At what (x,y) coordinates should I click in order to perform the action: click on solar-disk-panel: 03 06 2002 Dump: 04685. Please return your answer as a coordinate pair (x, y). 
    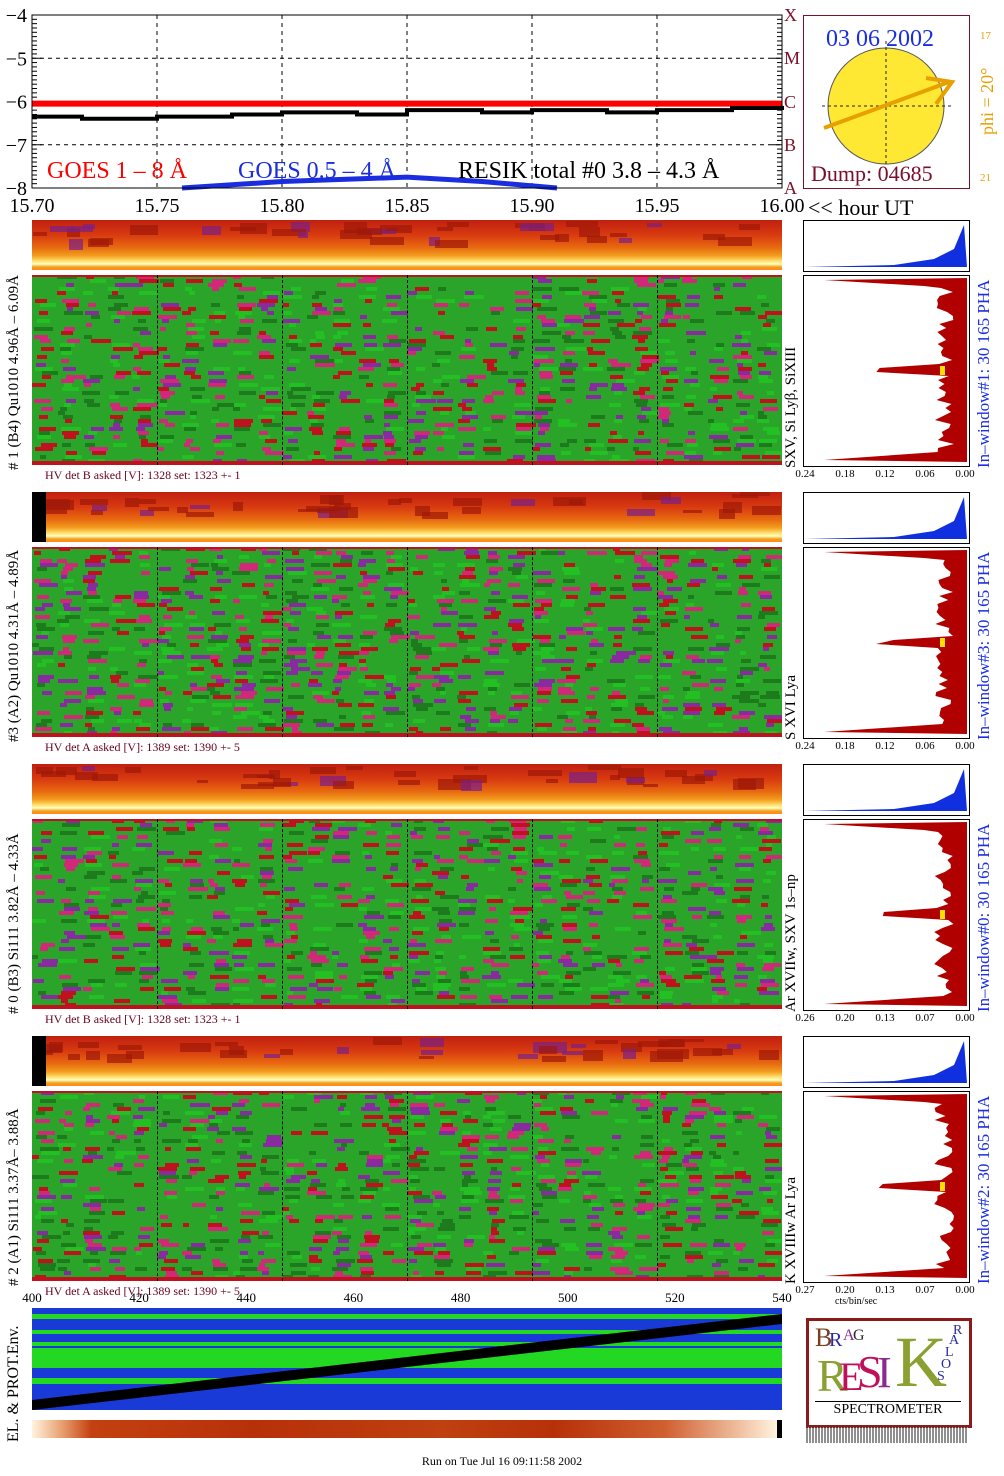
    Looking at the image, I should click on (886, 102).